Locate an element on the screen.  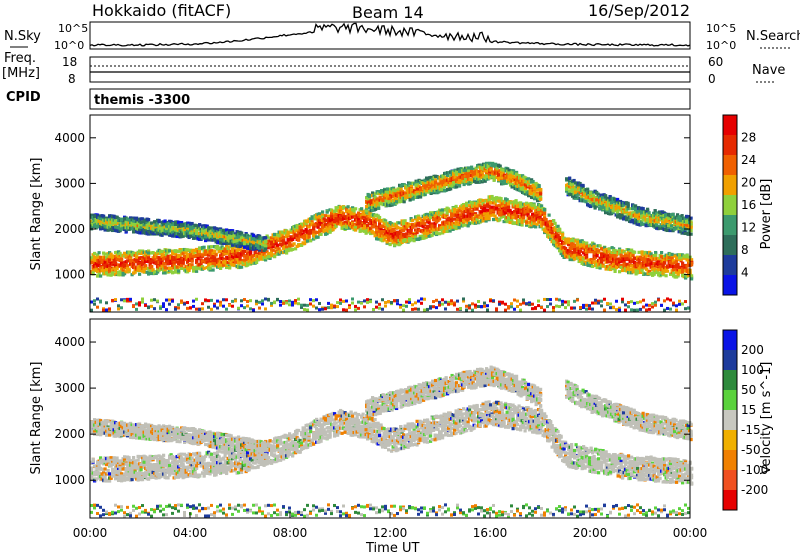
station-title: Hokkaido (fitACF) is located at coordinates (161, 10).